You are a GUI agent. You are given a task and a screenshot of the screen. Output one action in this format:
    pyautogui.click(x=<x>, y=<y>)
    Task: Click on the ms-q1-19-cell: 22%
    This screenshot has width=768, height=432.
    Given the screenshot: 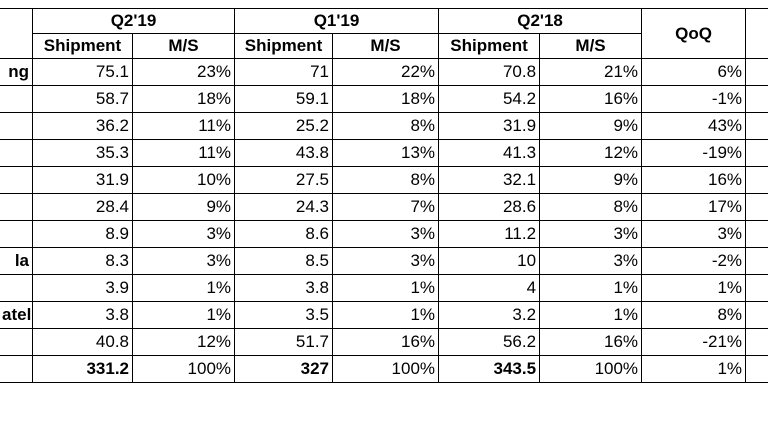 What is the action you would take?
    pyautogui.click(x=386, y=72)
    